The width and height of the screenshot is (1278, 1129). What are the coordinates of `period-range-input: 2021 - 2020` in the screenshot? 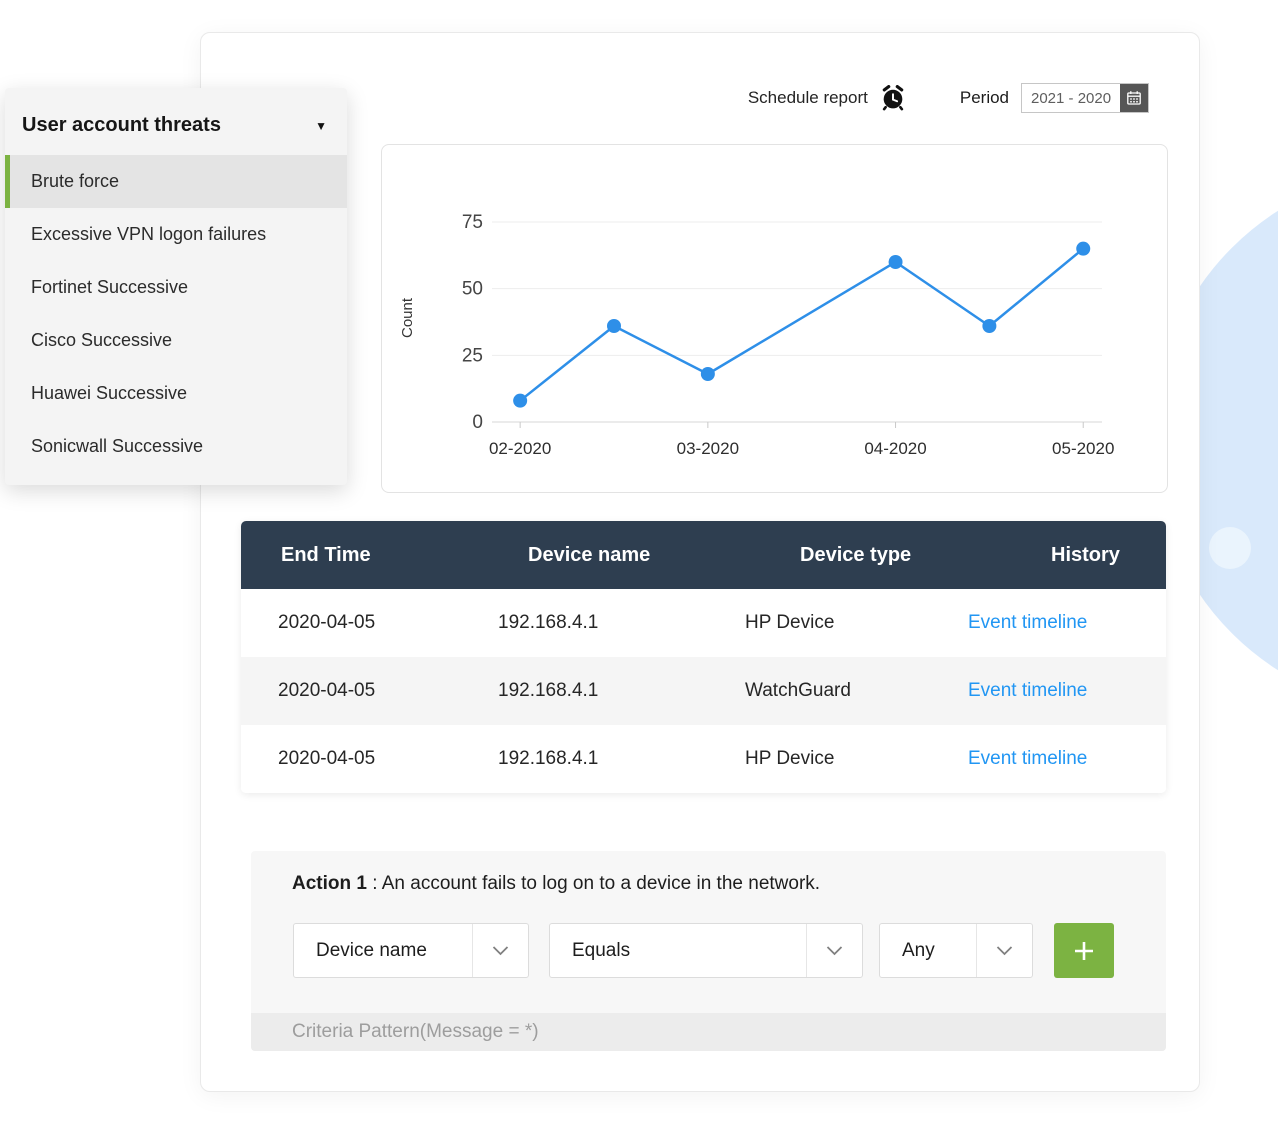 It's located at (1085, 98).